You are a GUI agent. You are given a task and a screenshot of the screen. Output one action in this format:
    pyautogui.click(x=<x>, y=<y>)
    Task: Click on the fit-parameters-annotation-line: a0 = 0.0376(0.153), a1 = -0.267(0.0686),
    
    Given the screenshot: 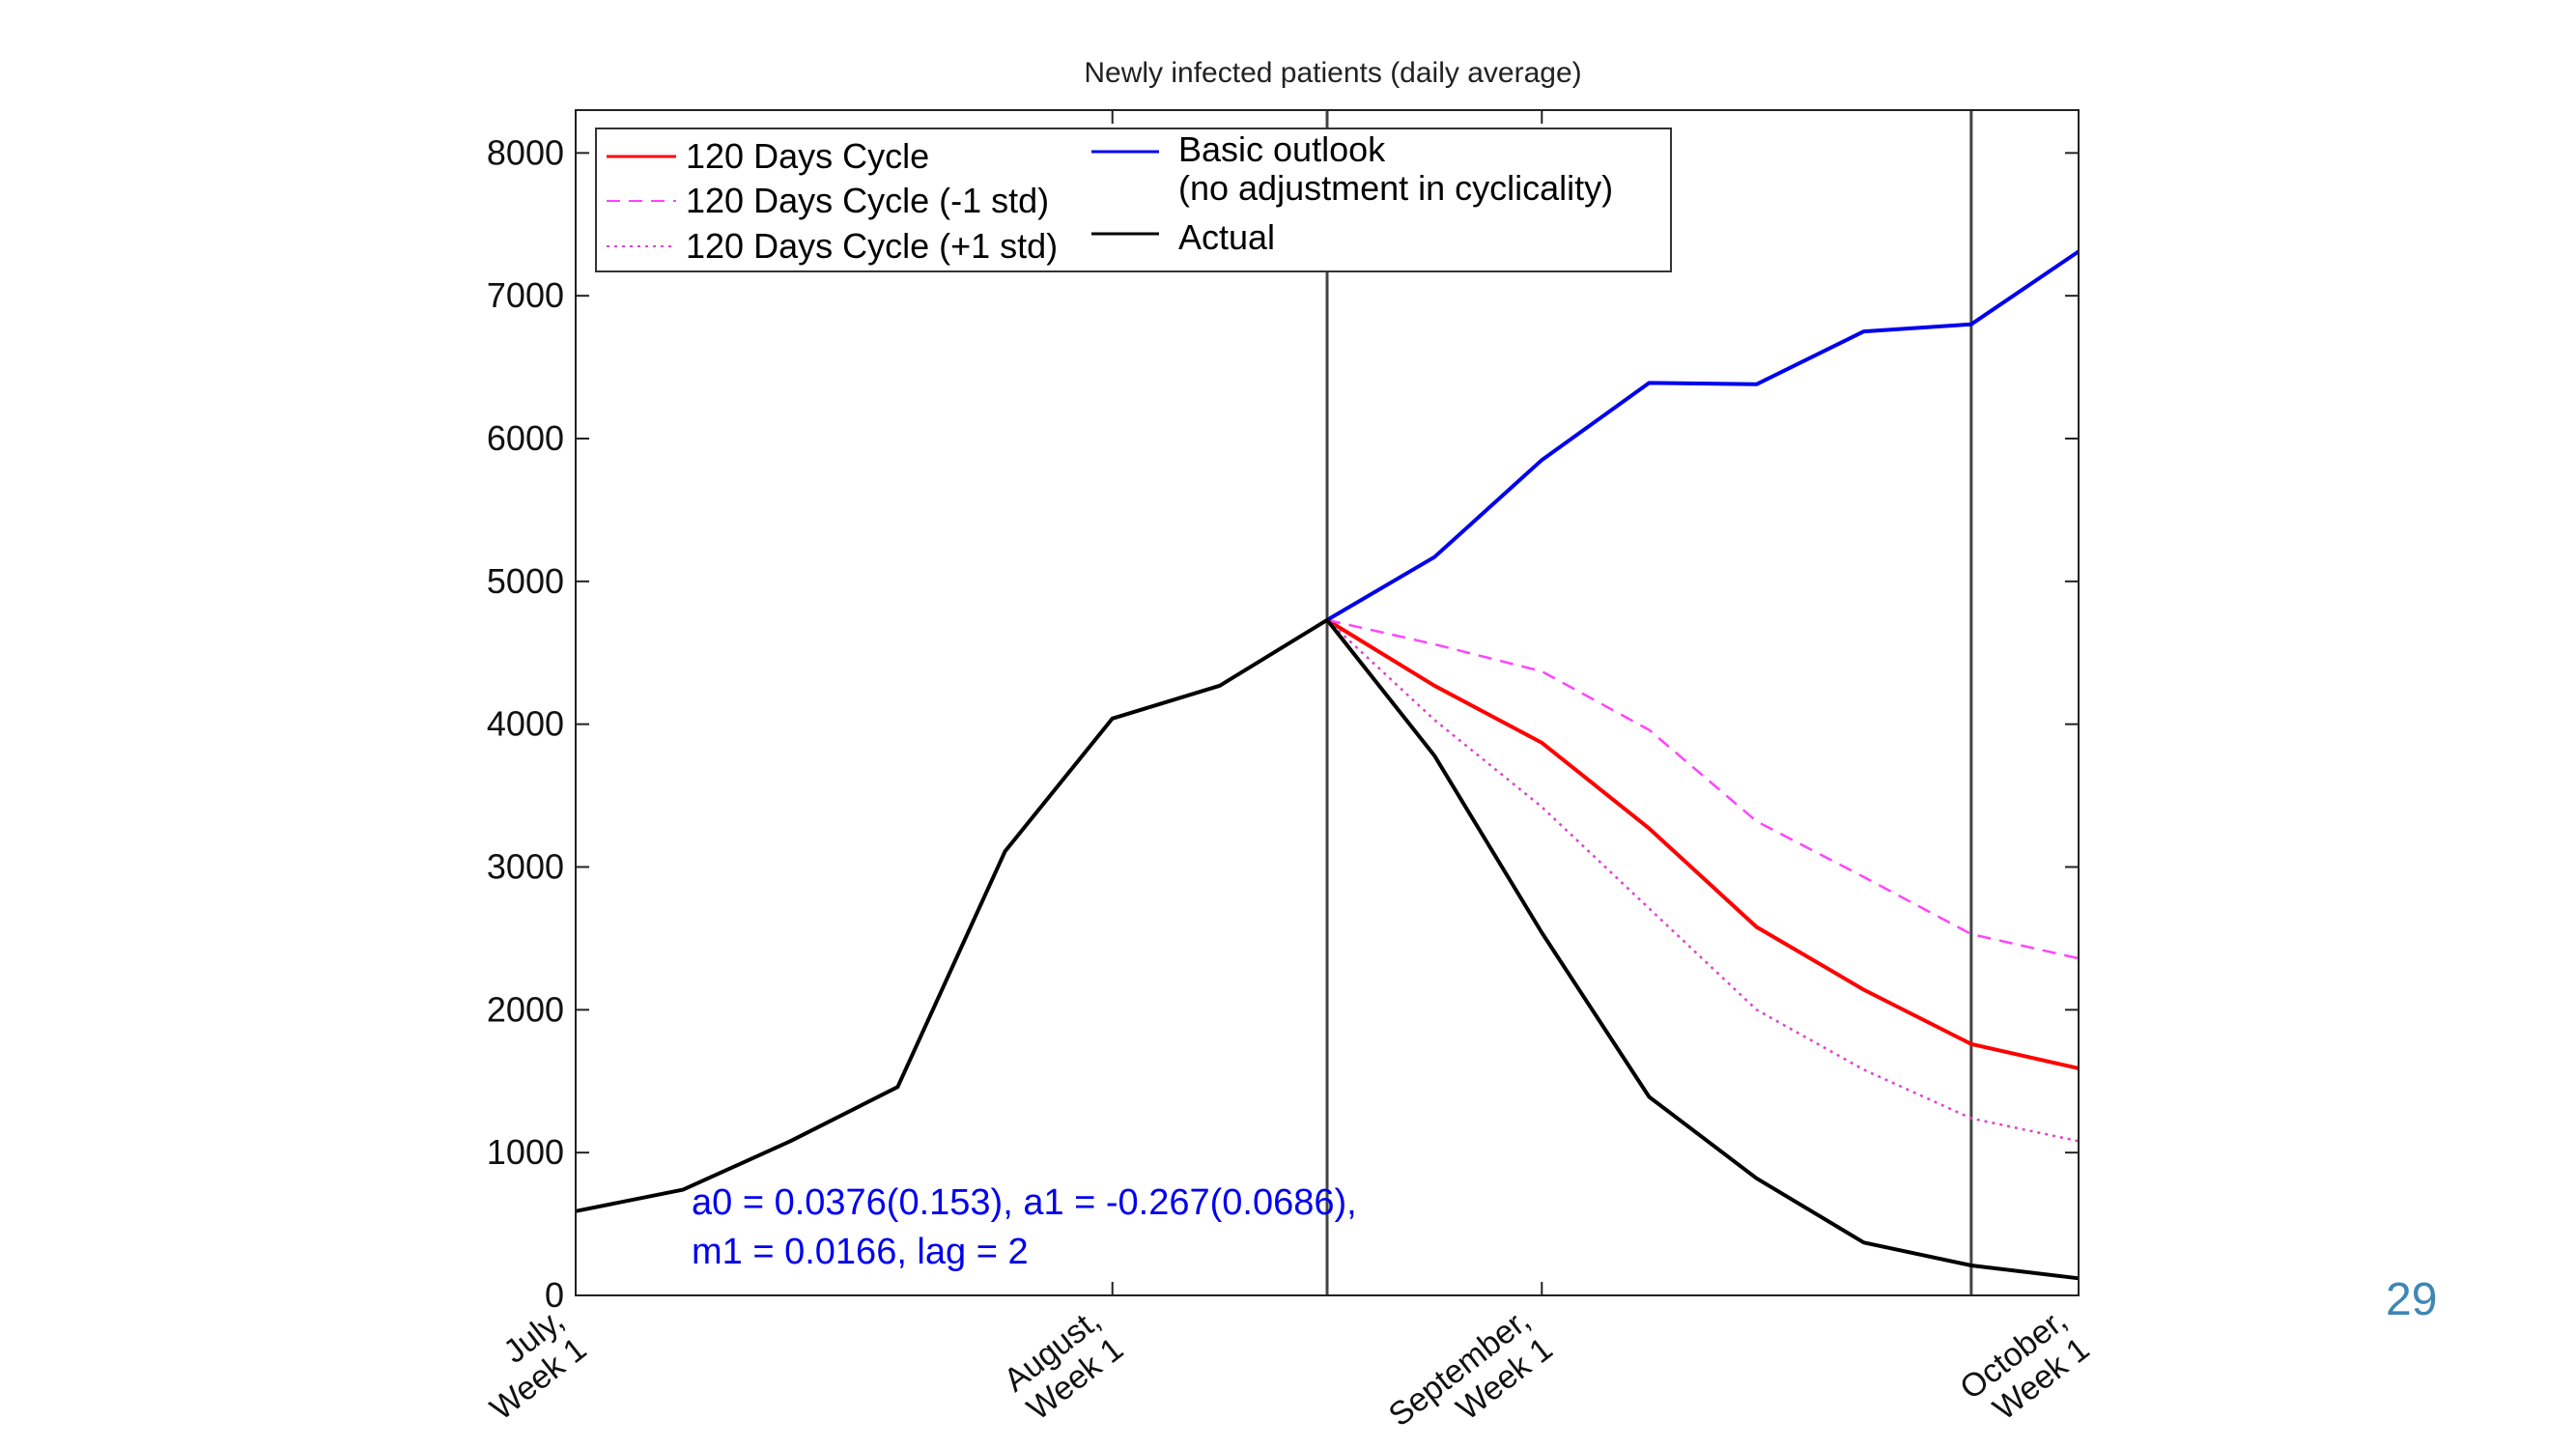 What is the action you would take?
    pyautogui.click(x=1024, y=1202)
    